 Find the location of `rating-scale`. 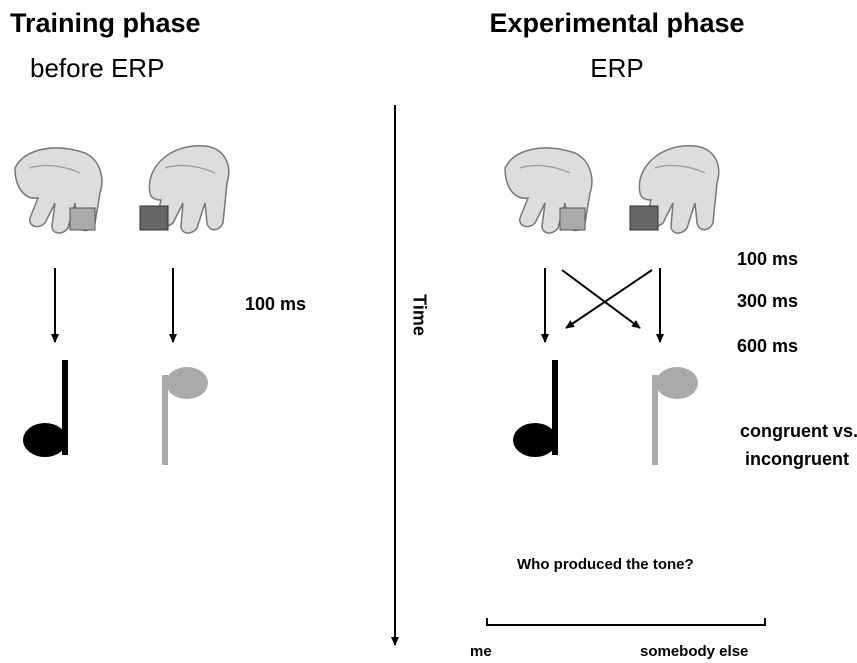

rating-scale is located at coordinates (626, 622).